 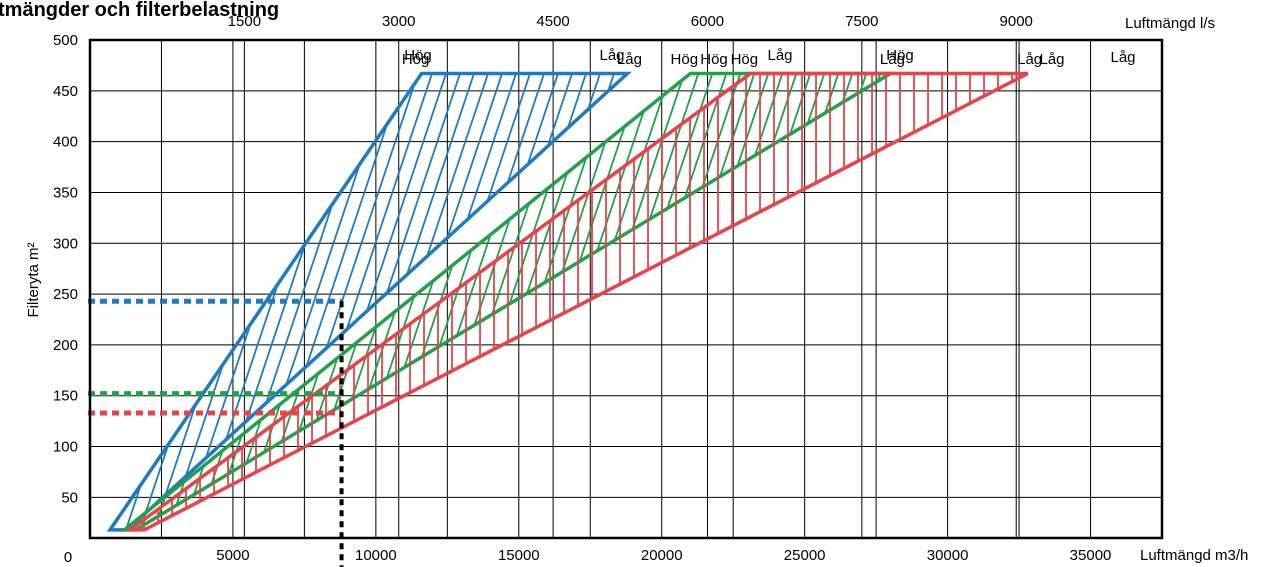 I want to click on series-2-top-label: Hög, so click(x=745, y=59).